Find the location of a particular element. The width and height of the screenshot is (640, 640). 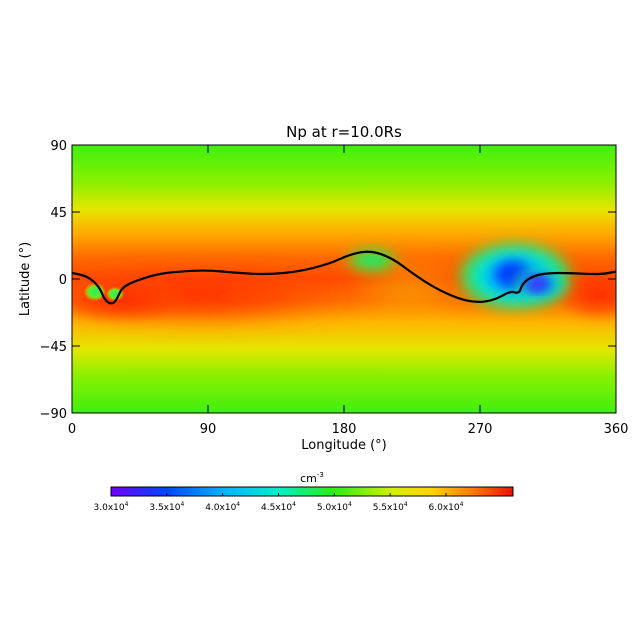

colorbar-tick-label: 6.0x10⁴ is located at coordinates (446, 507).